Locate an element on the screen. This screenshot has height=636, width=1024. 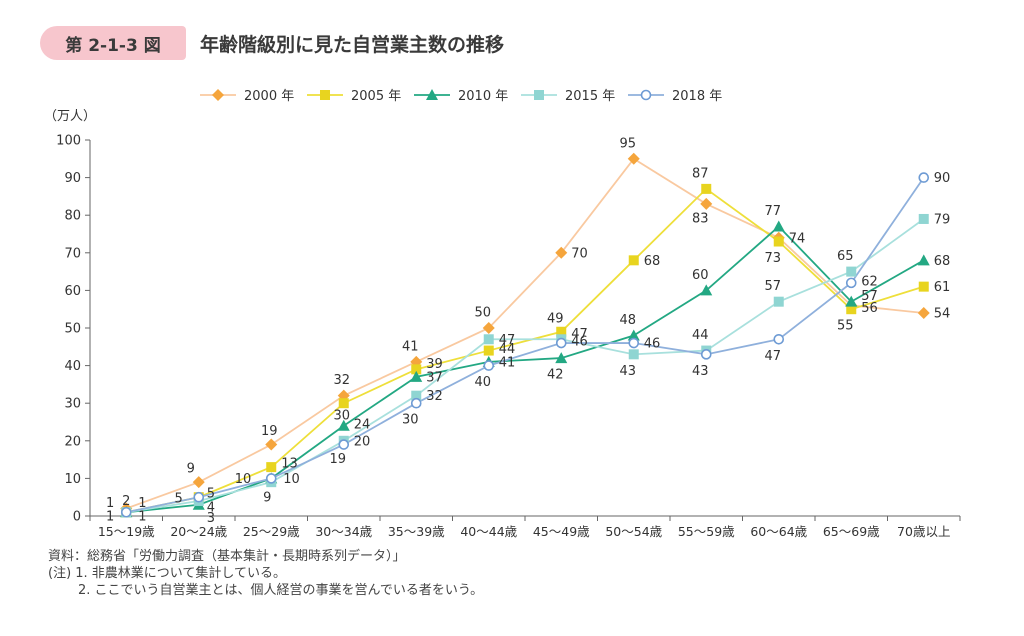
x-tick-label: 65～69歳 is located at coordinates (851, 531).